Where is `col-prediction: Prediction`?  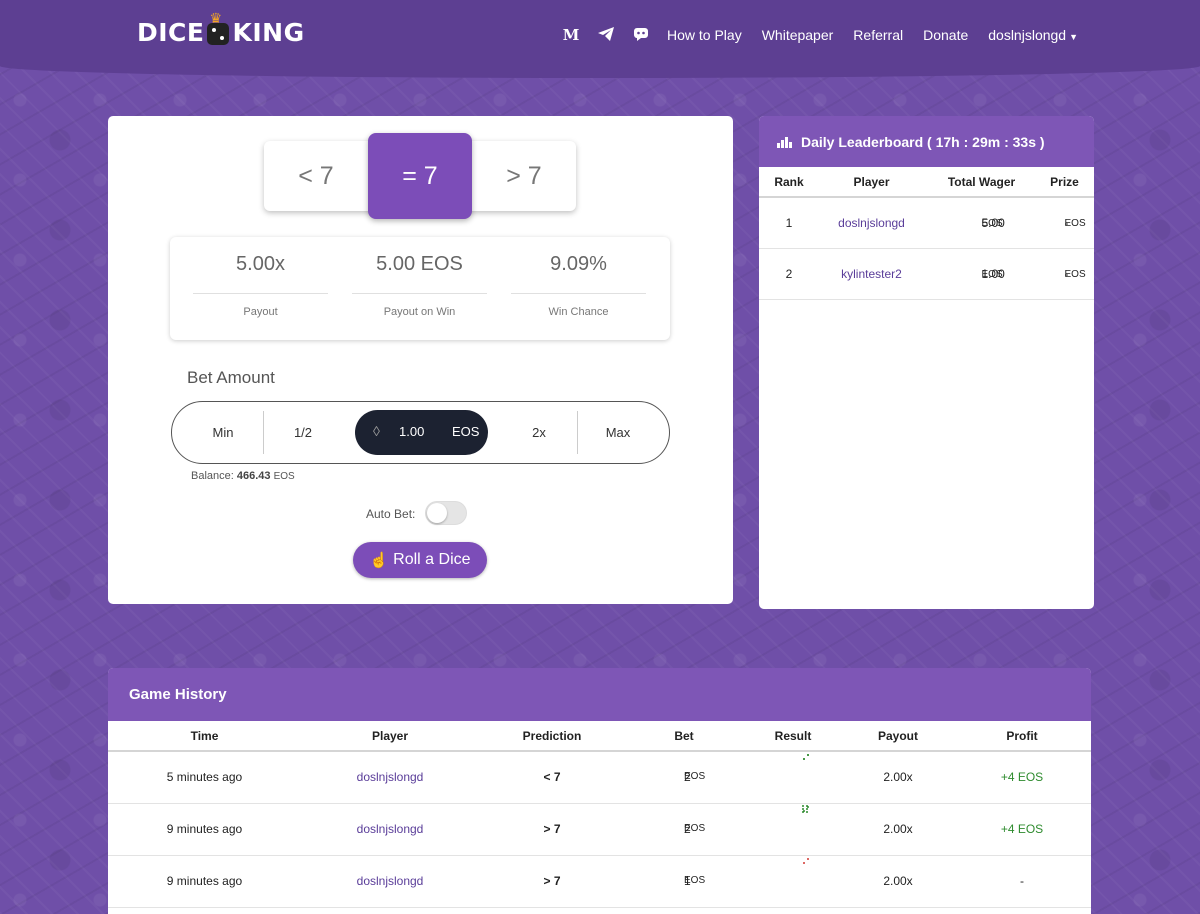
col-prediction: Prediction is located at coordinates (552, 736).